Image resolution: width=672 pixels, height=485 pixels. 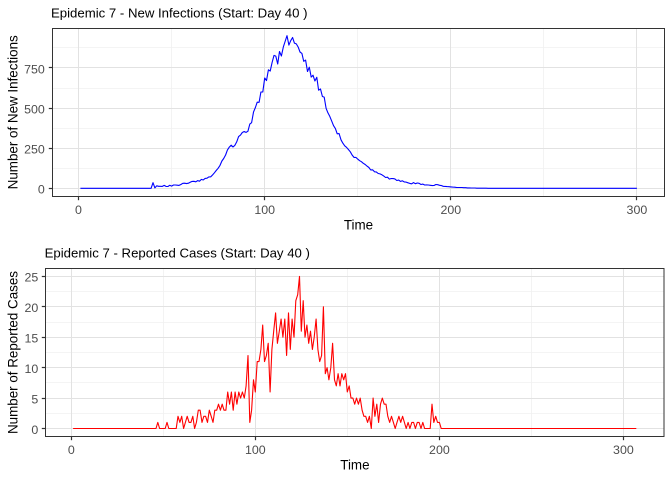 What do you see at coordinates (13, 352) in the screenshot?
I see `svg-text: Number of Reported Cases` at bounding box center [13, 352].